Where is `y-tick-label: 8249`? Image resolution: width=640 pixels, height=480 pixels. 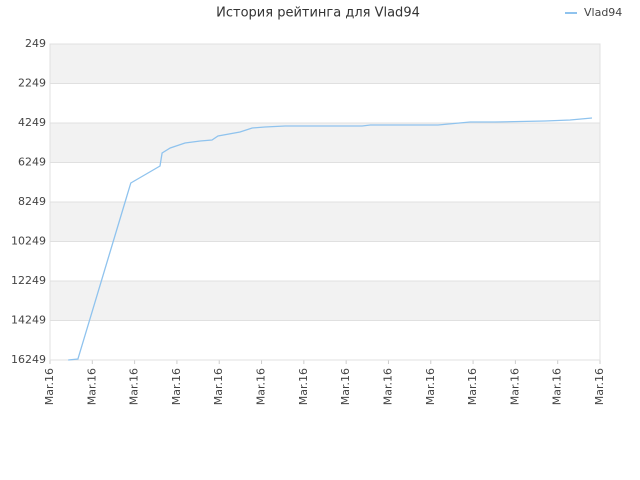
y-tick-label: 8249 is located at coordinates (32, 201).